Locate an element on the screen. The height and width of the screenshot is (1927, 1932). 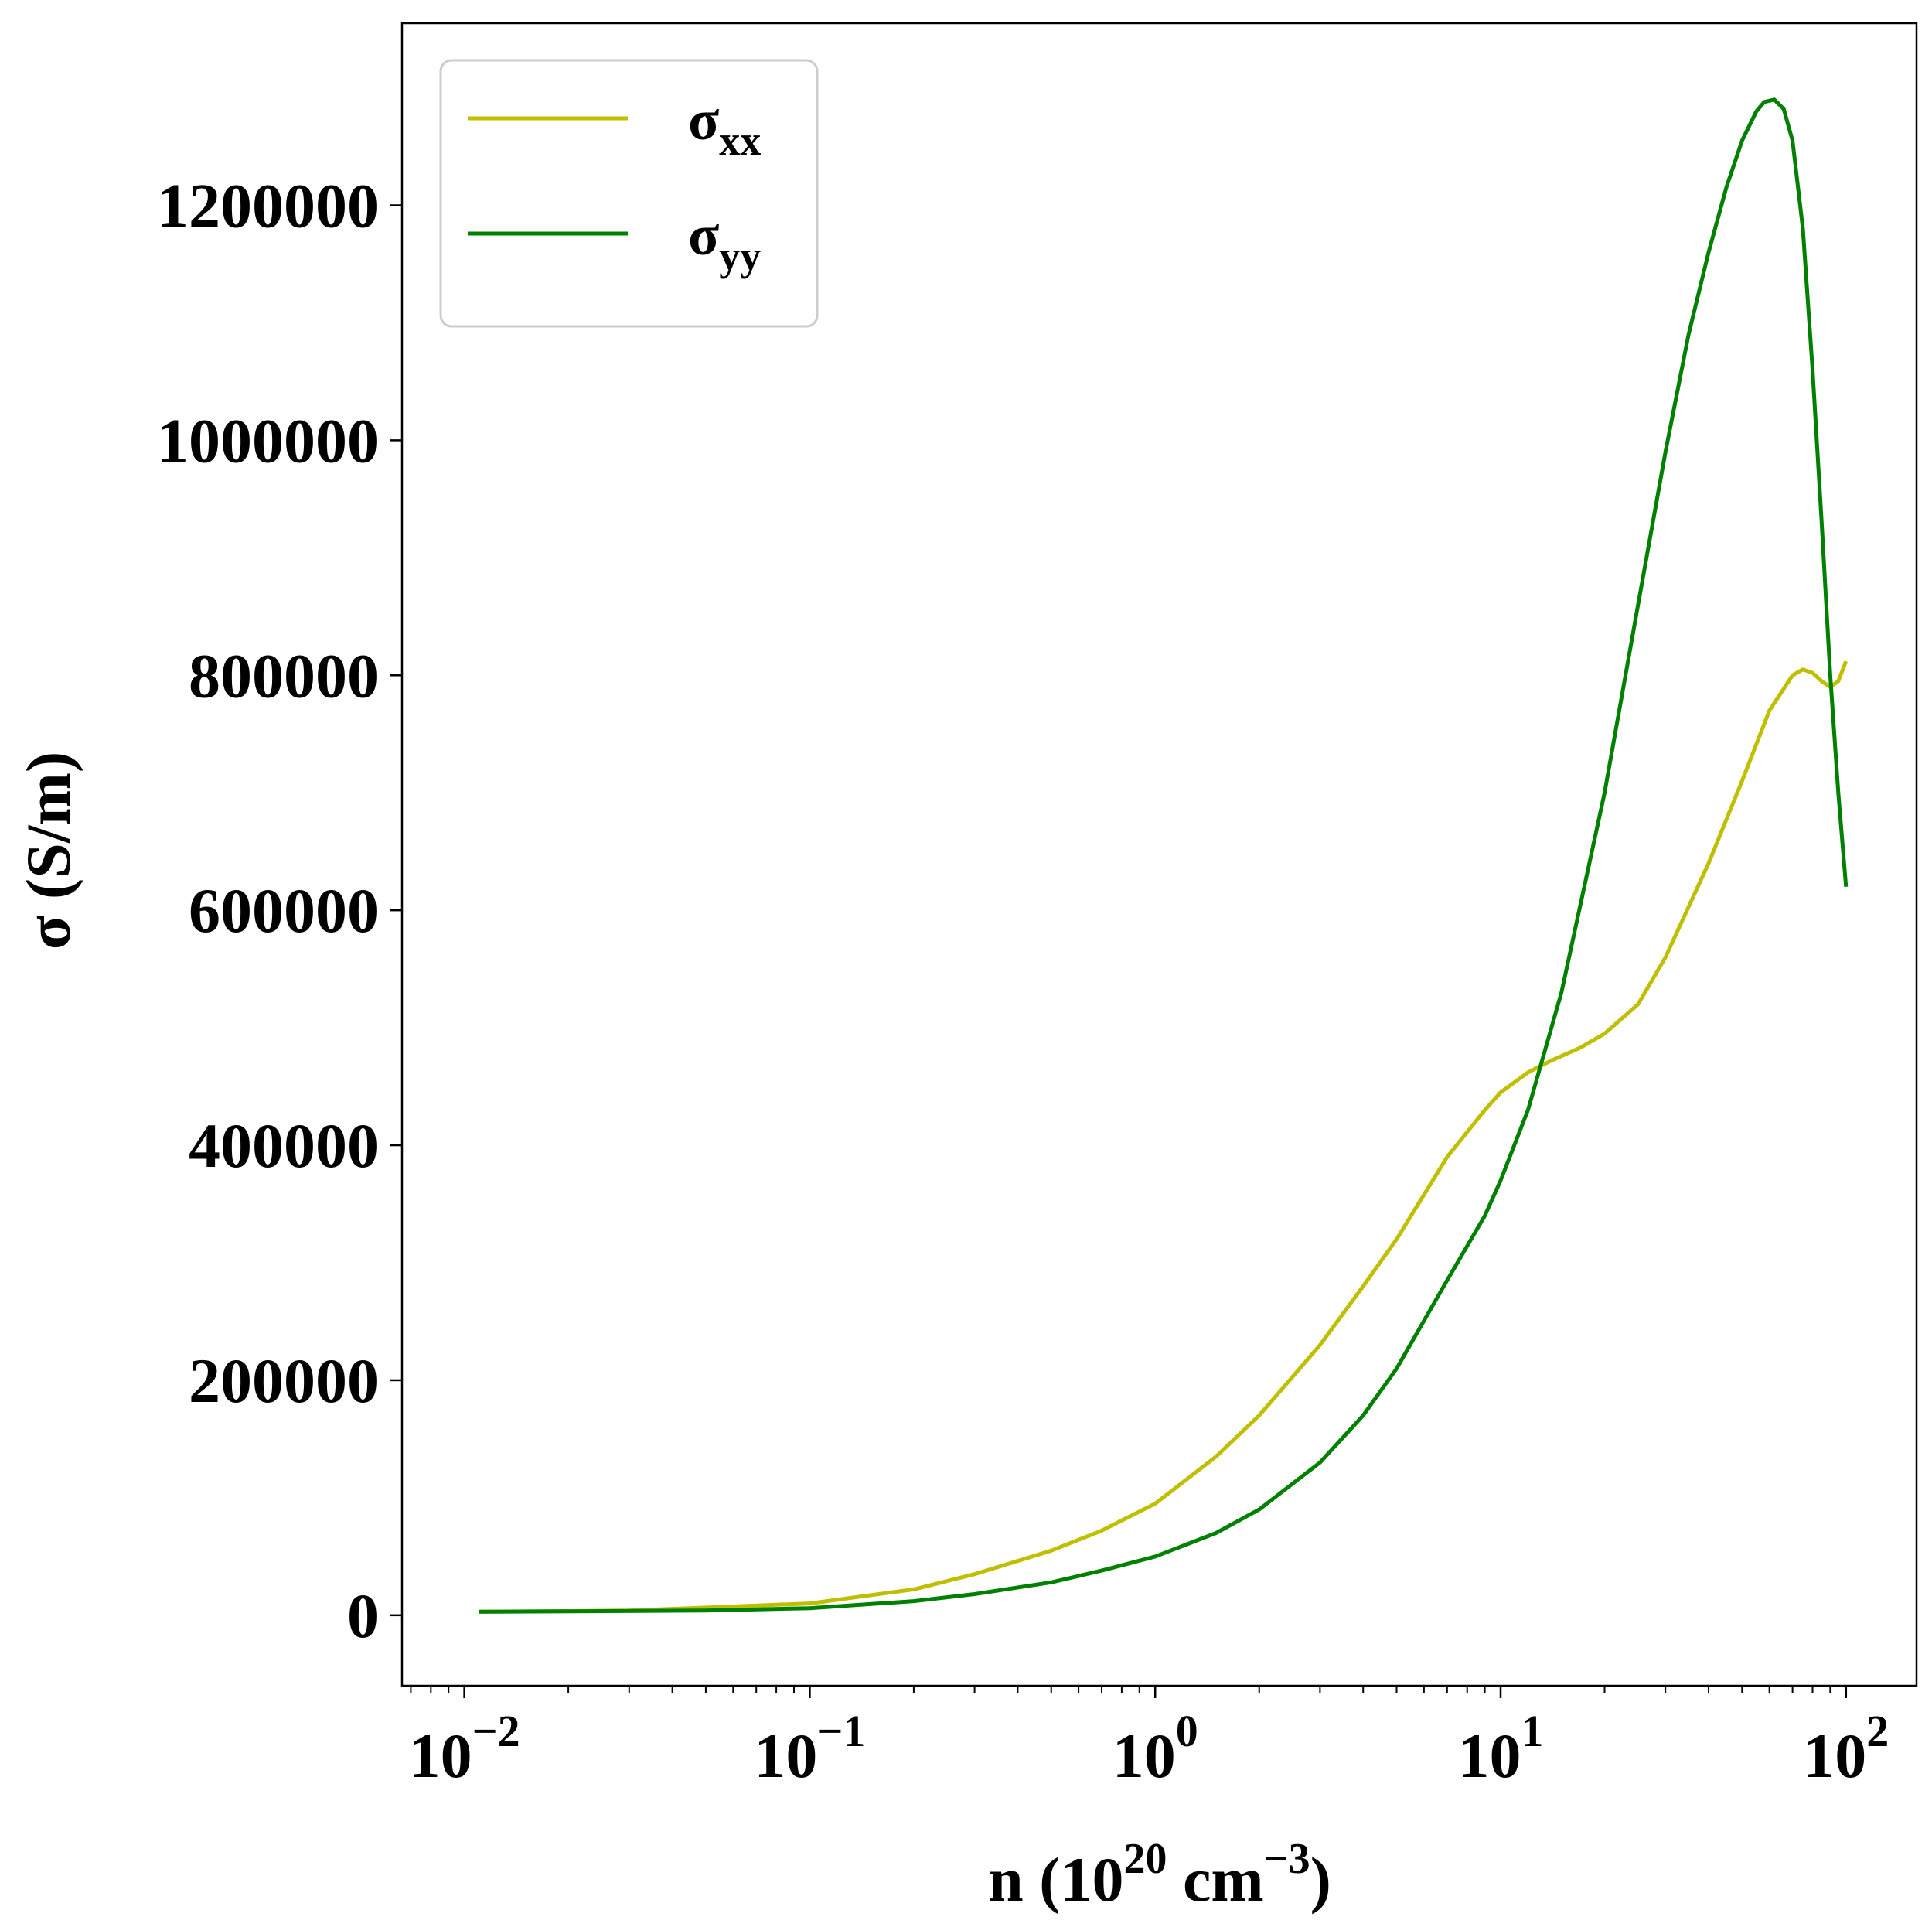
x-axis-title: n (1020 cm−3) is located at coordinates (1159, 1875).